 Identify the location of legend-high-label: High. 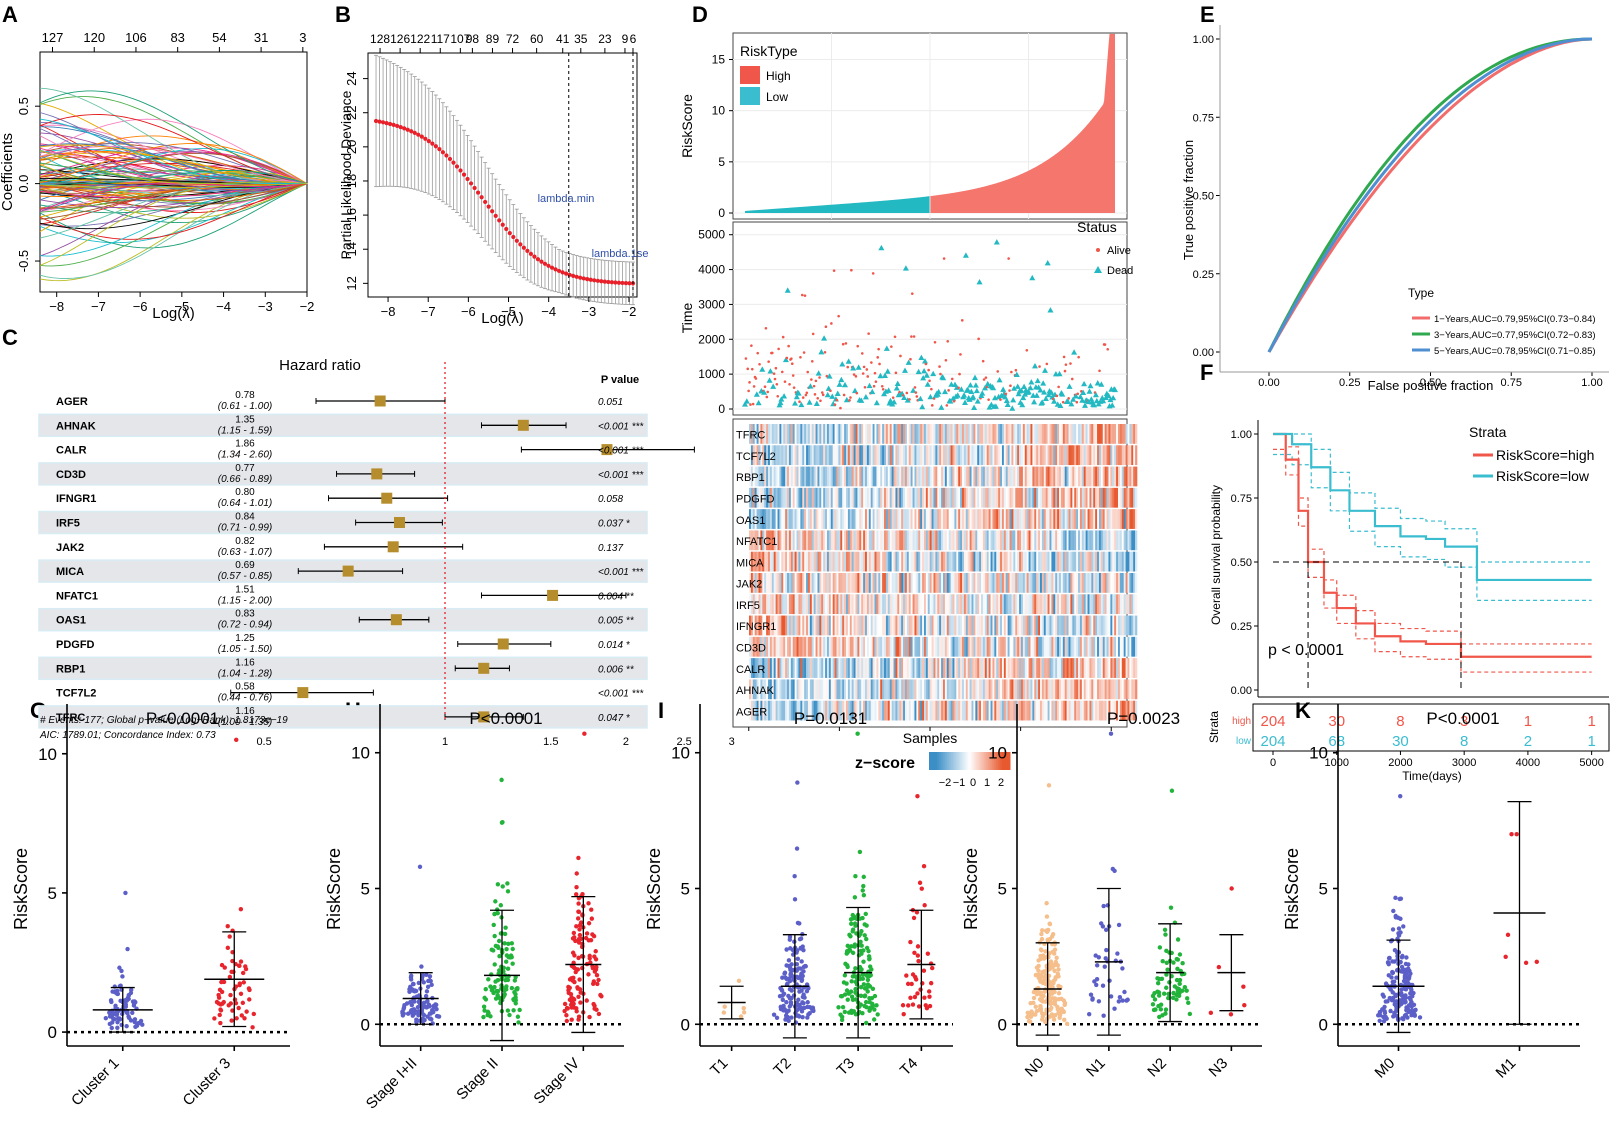
(778, 76).